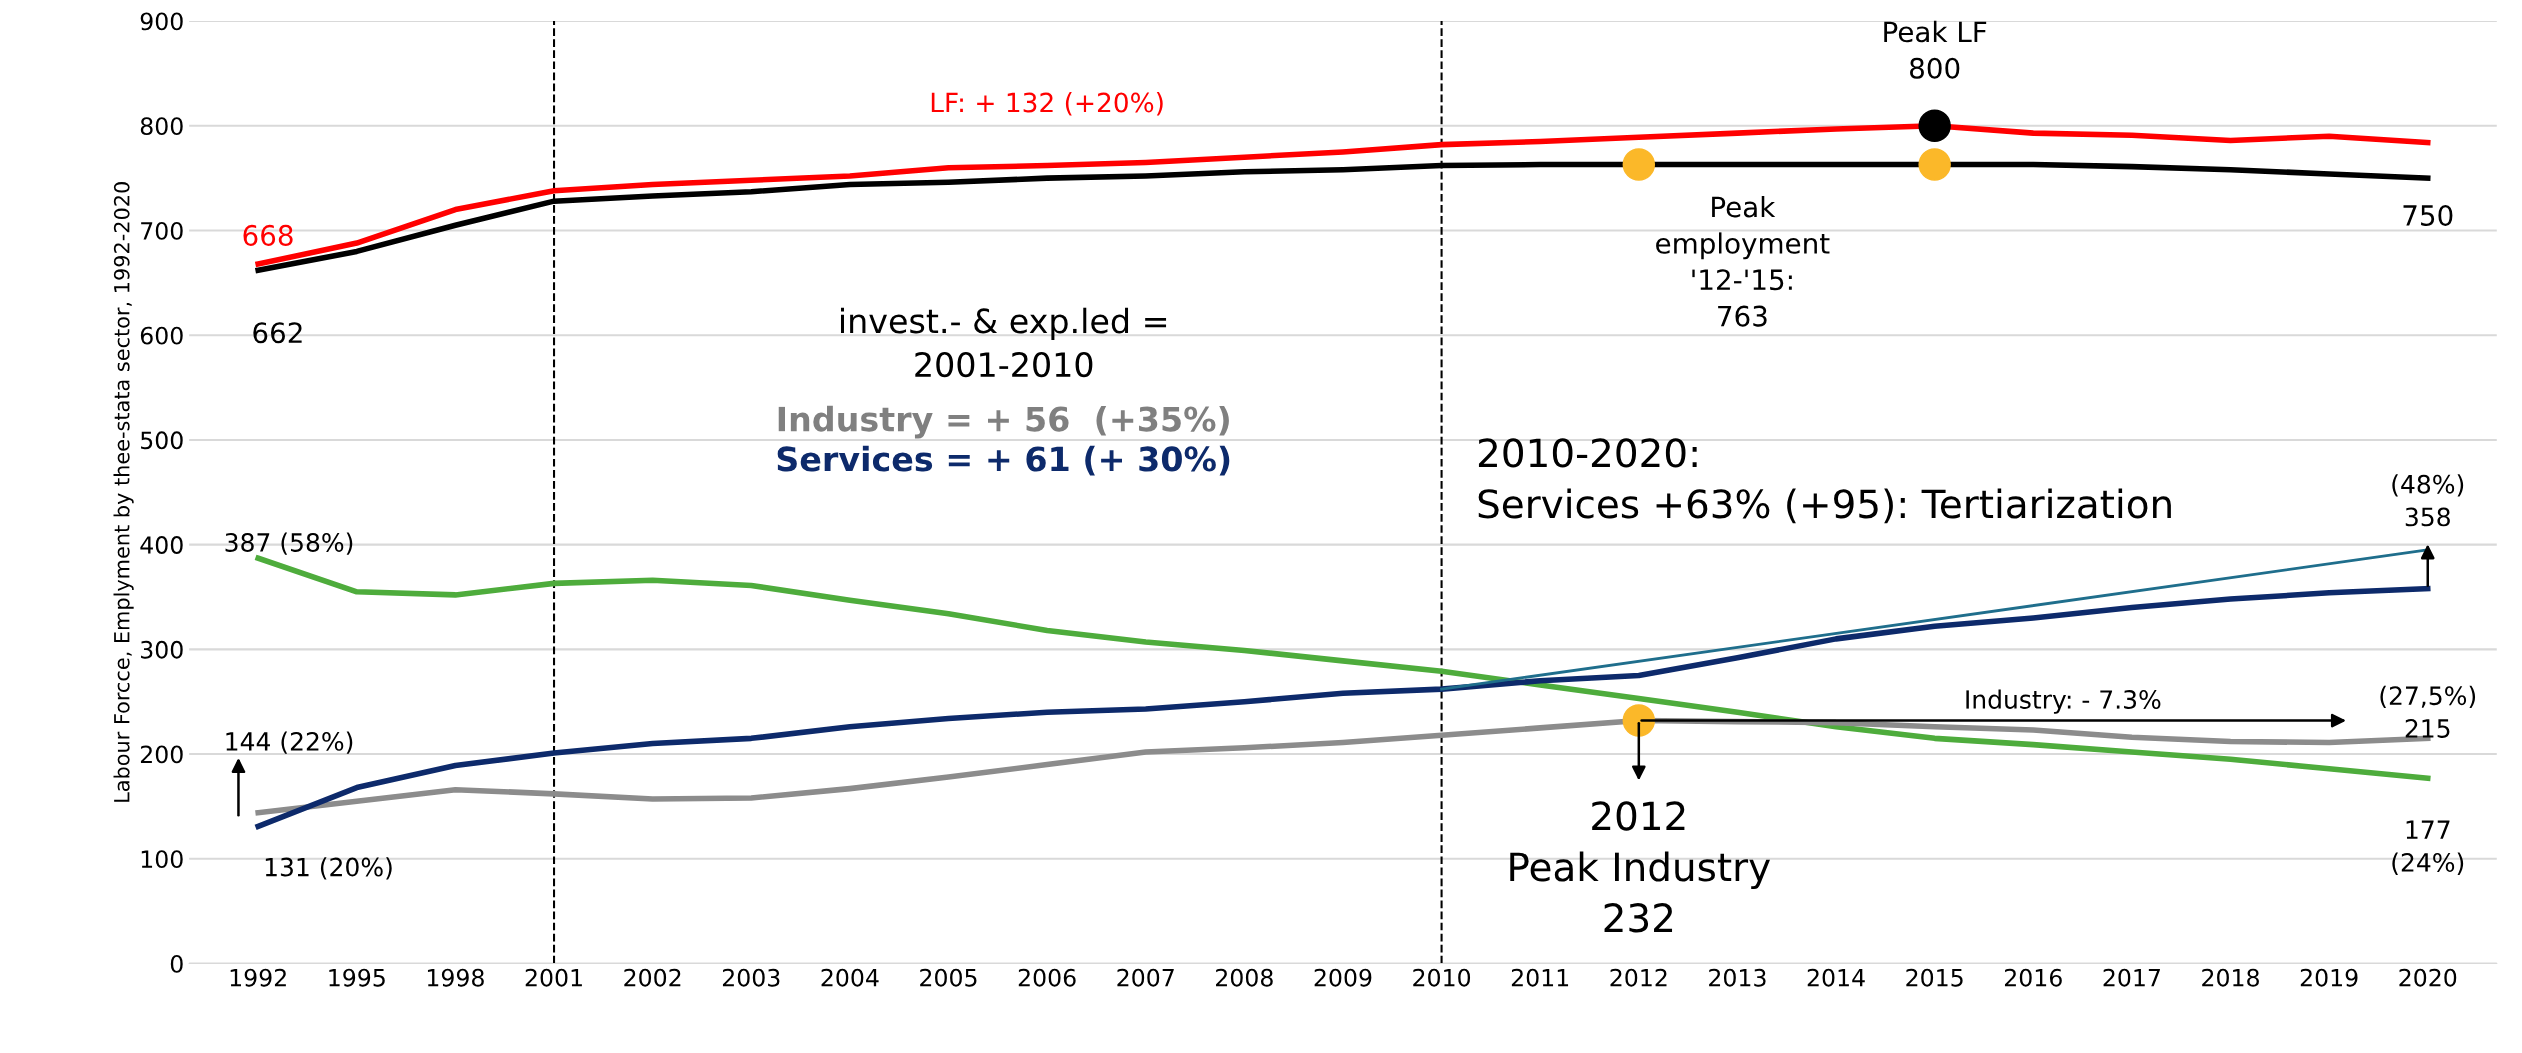 The height and width of the screenshot is (1053, 2522). What do you see at coordinates (2230, 977) in the screenshot?
I see `x-tick-label: 2018` at bounding box center [2230, 977].